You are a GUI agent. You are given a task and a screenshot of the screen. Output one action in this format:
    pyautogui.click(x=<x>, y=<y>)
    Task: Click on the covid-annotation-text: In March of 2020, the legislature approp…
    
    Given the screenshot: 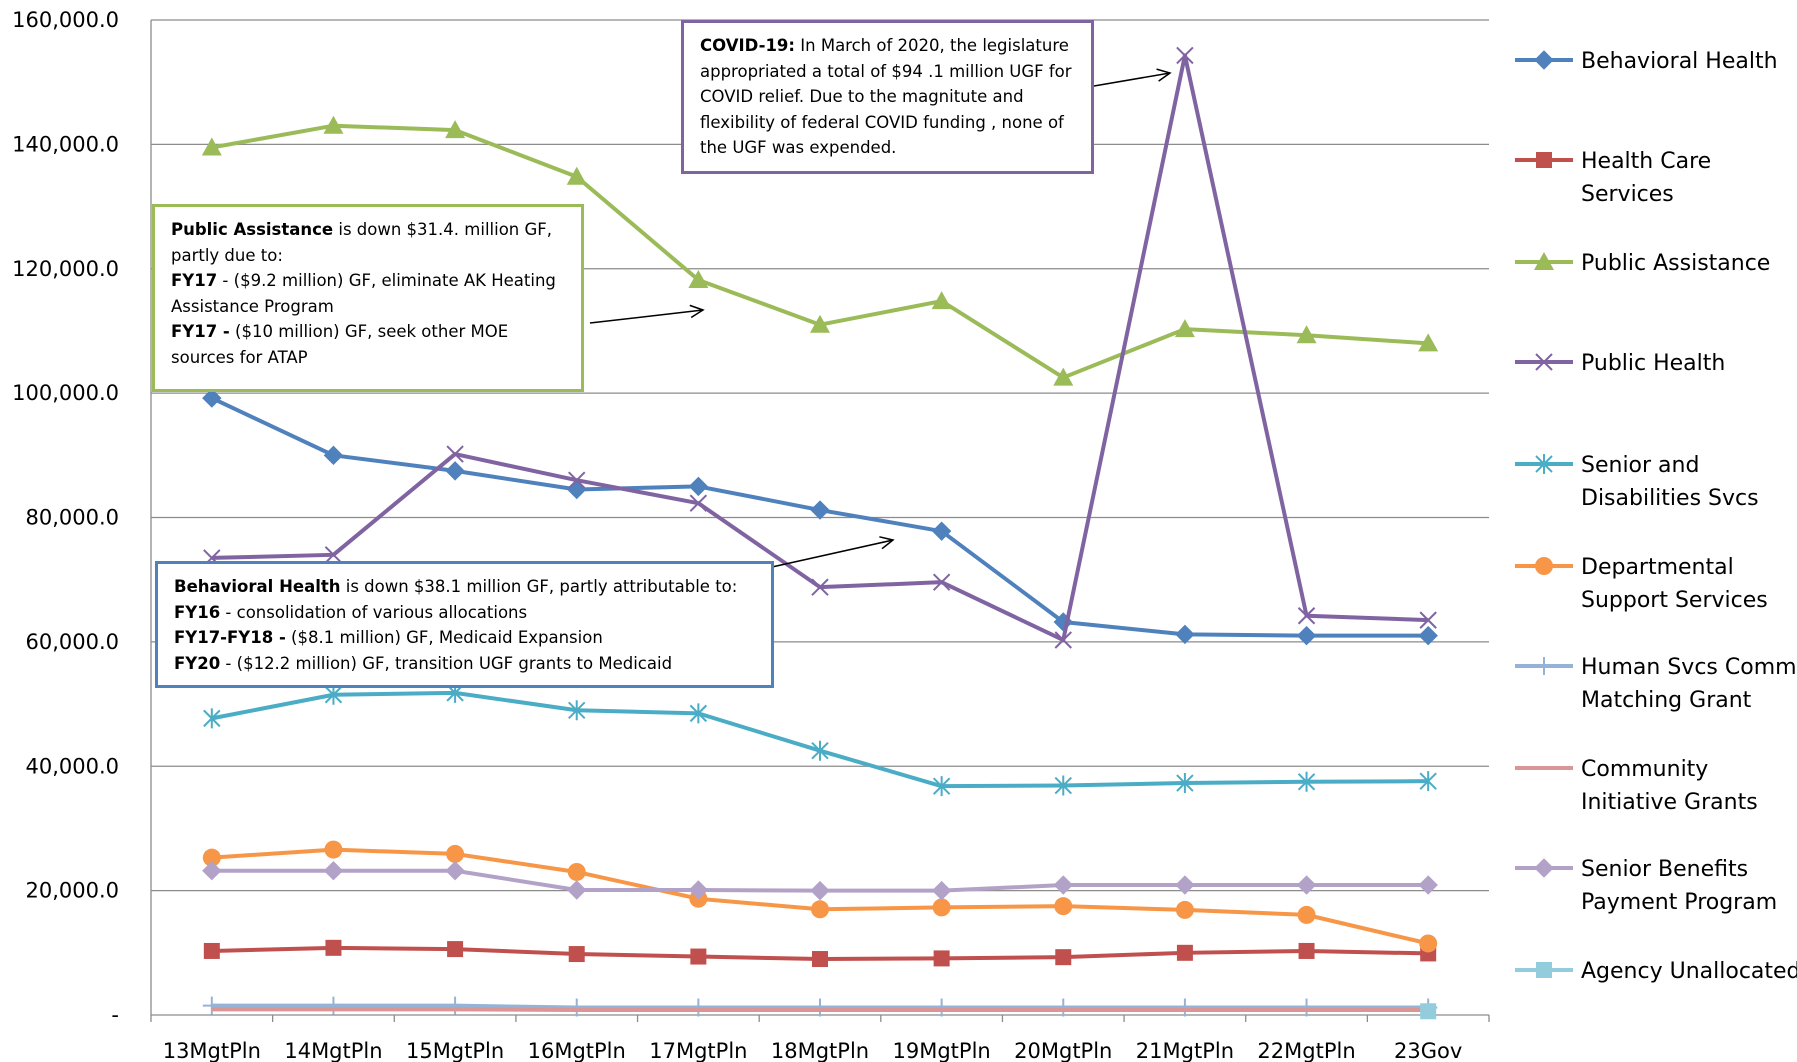 What is the action you would take?
    pyautogui.click(x=886, y=96)
    